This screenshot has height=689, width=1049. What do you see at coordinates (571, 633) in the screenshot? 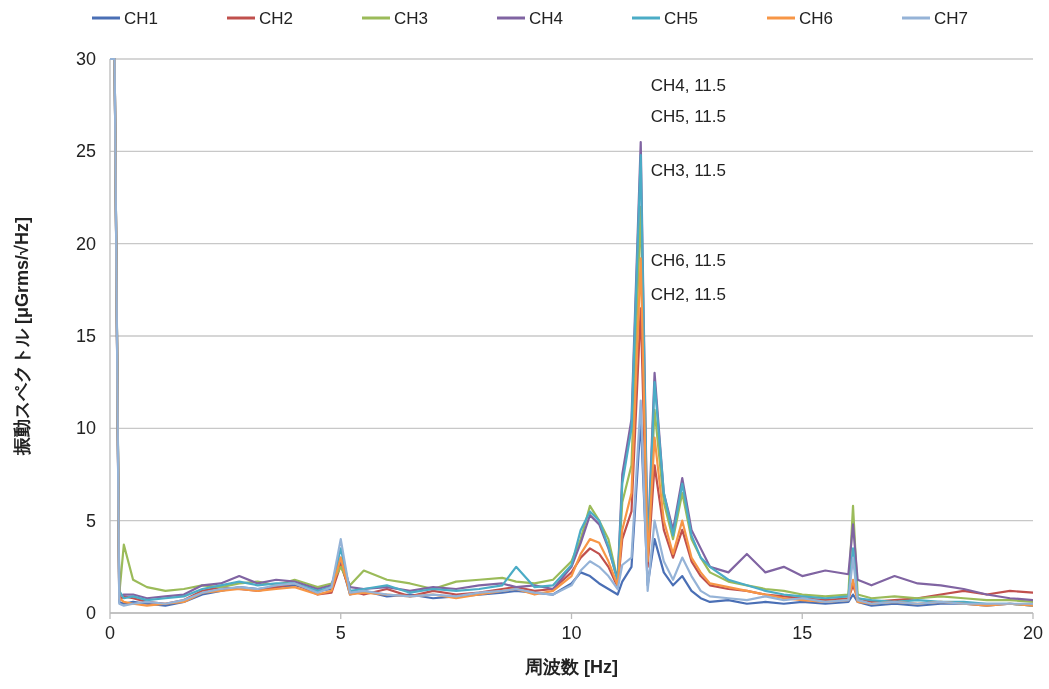
I see `x-tick-label: 10` at bounding box center [571, 633].